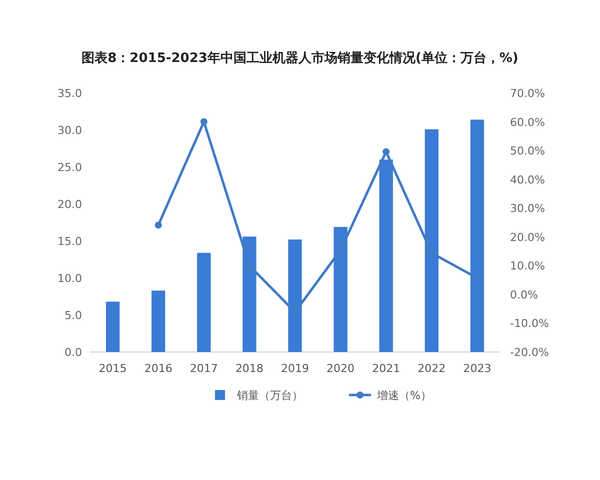  What do you see at coordinates (158, 368) in the screenshot?
I see `x-tick-label: 2016` at bounding box center [158, 368].